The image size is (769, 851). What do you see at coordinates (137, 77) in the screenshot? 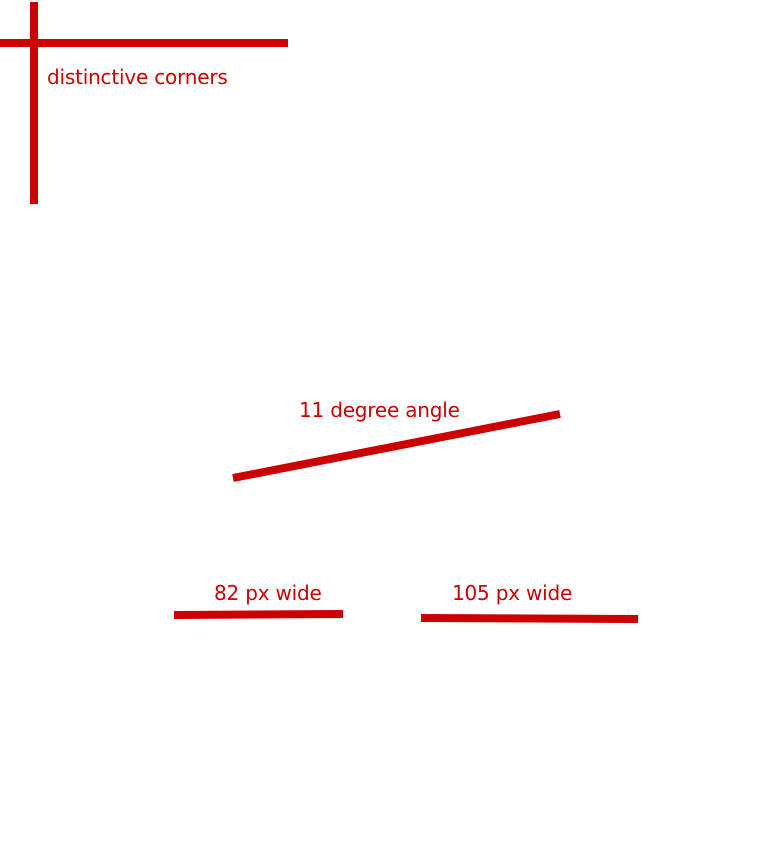
I see `corners-label: distinctive corners` at bounding box center [137, 77].